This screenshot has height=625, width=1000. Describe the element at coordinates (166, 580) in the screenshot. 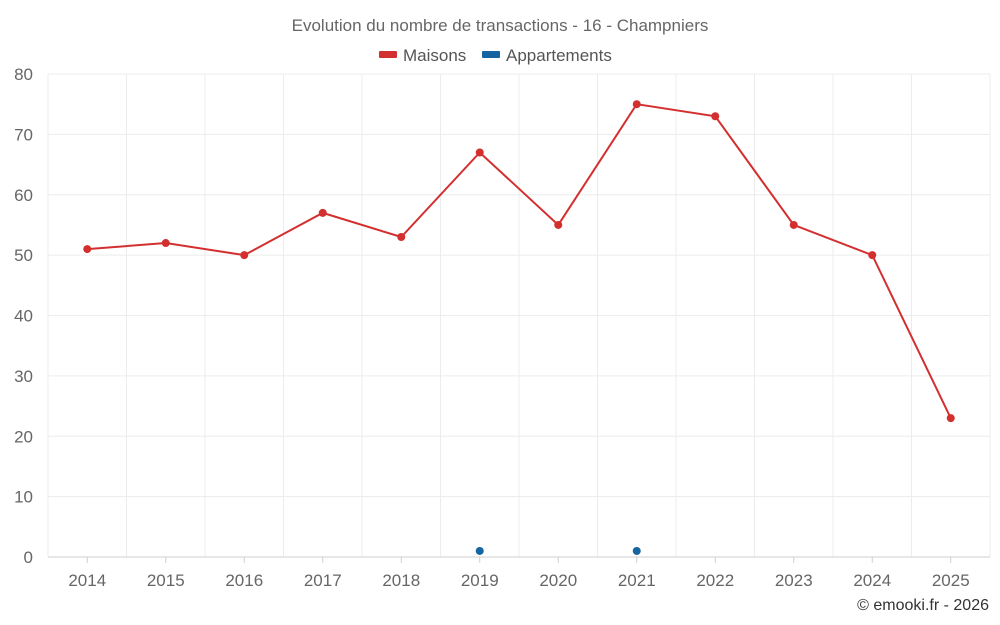

I see `x-tick-label: 2015` at that location.